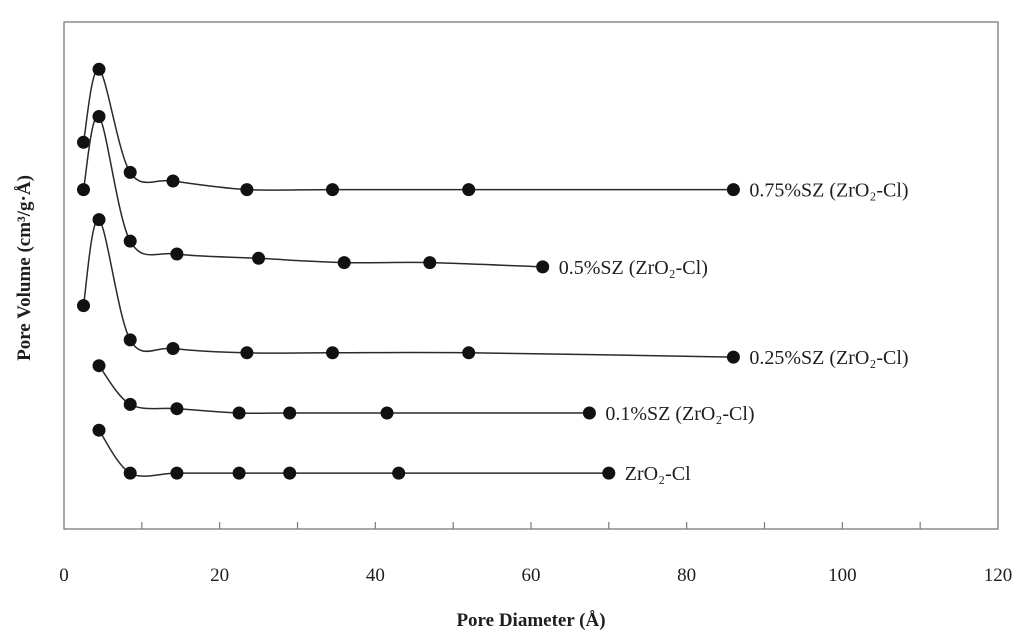 The image size is (1020, 635). What do you see at coordinates (530, 620) in the screenshot?
I see `x-axis-title: Pore Diameter (Å)` at bounding box center [530, 620].